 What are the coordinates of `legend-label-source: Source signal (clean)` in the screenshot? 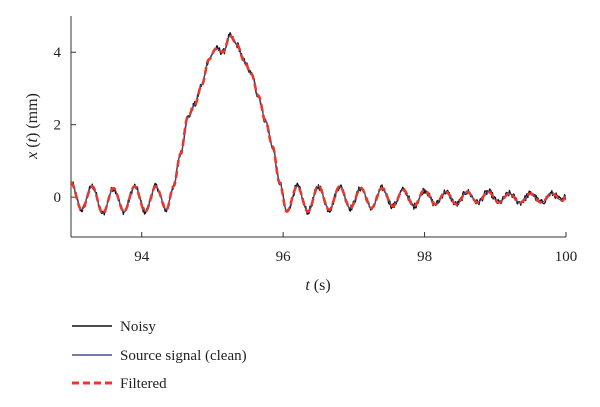 It's located at (183, 356).